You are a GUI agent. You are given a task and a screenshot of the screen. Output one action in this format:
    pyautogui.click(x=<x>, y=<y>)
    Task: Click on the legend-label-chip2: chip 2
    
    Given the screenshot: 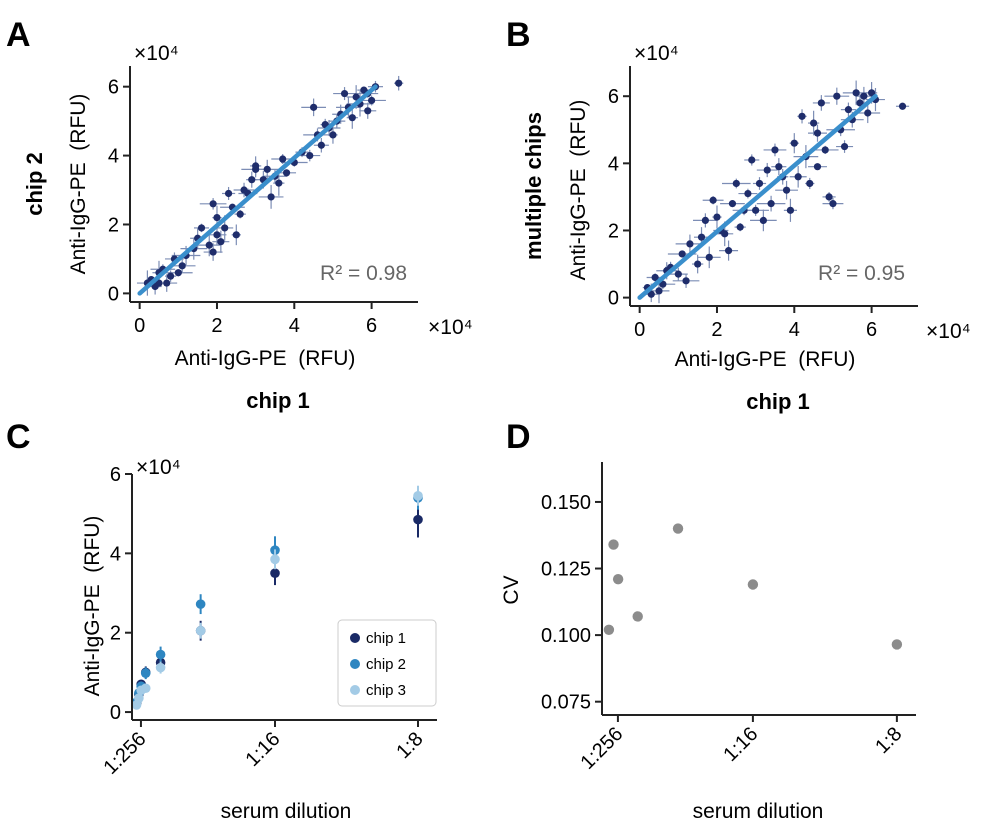 What is the action you would take?
    pyautogui.click(x=386, y=664)
    